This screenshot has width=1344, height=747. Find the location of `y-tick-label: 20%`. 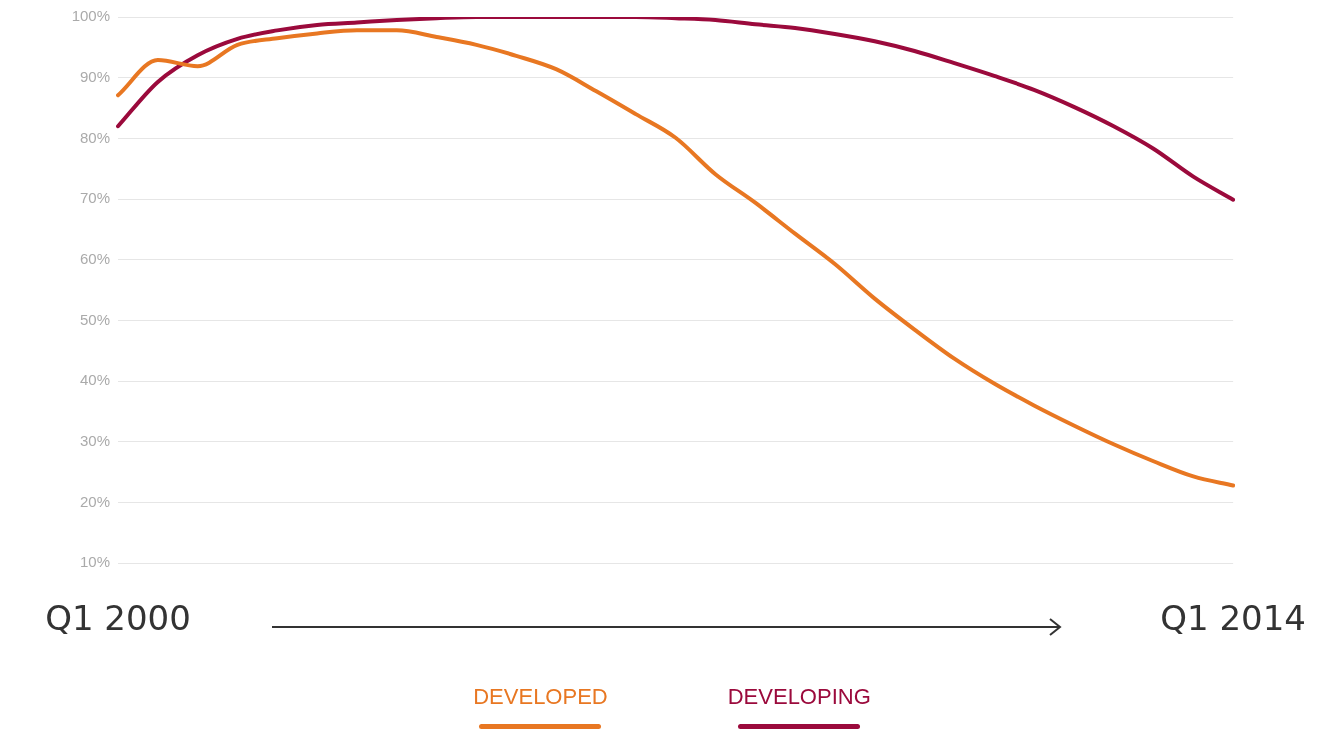

y-tick-label: 20% is located at coordinates (94, 501).